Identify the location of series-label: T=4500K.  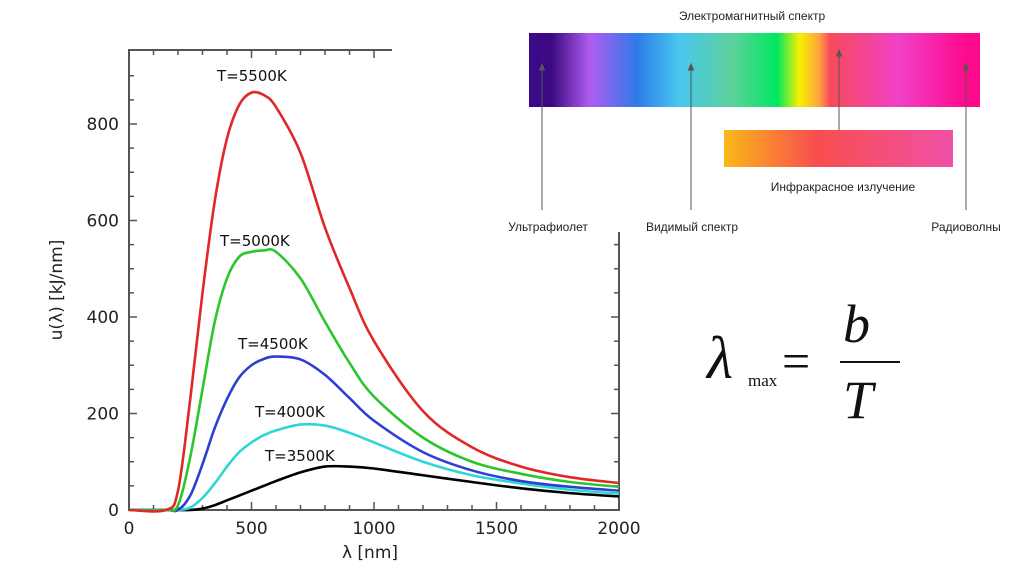
(273, 344).